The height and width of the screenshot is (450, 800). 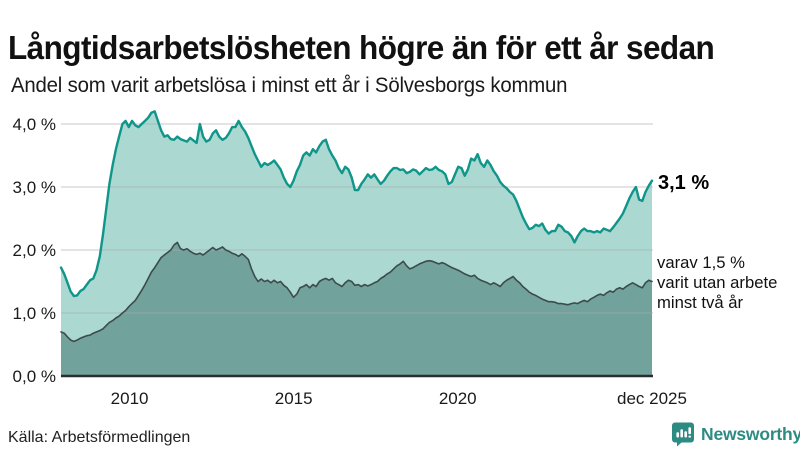 I want to click on newsworthy-wordmark: Newsworthy, so click(x=750, y=433).